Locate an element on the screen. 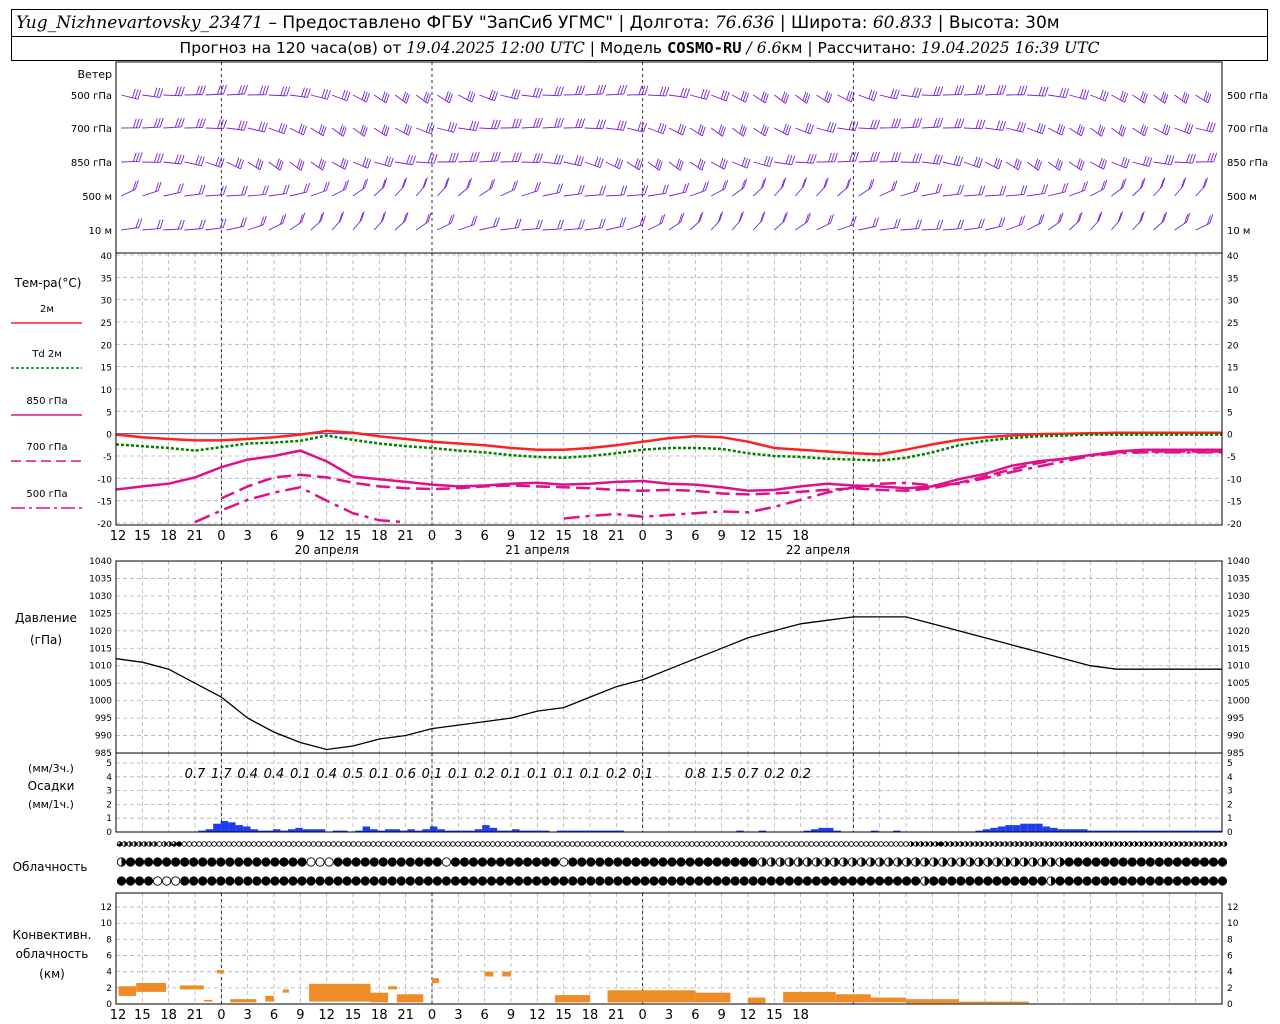 The height and width of the screenshot is (1024, 1280). conv-title: облачность is located at coordinates (52, 954).